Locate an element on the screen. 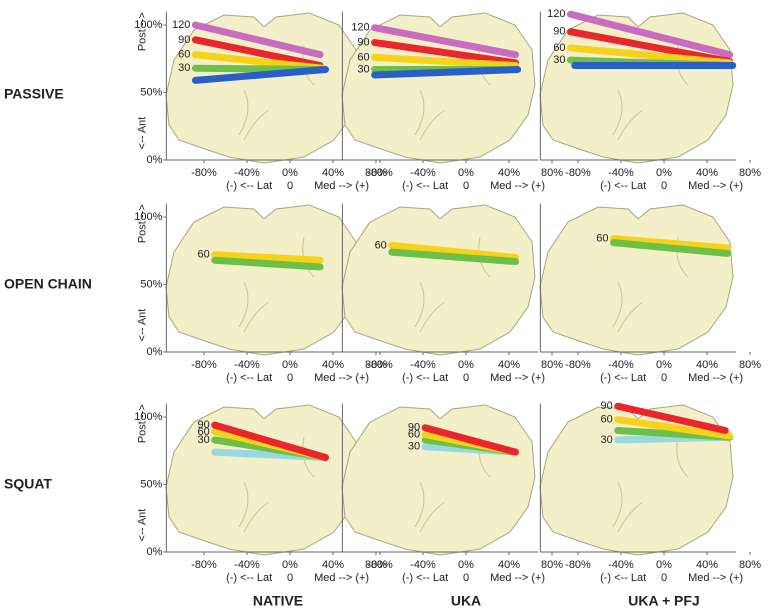  row-label: PASSIVE is located at coordinates (34, 94).